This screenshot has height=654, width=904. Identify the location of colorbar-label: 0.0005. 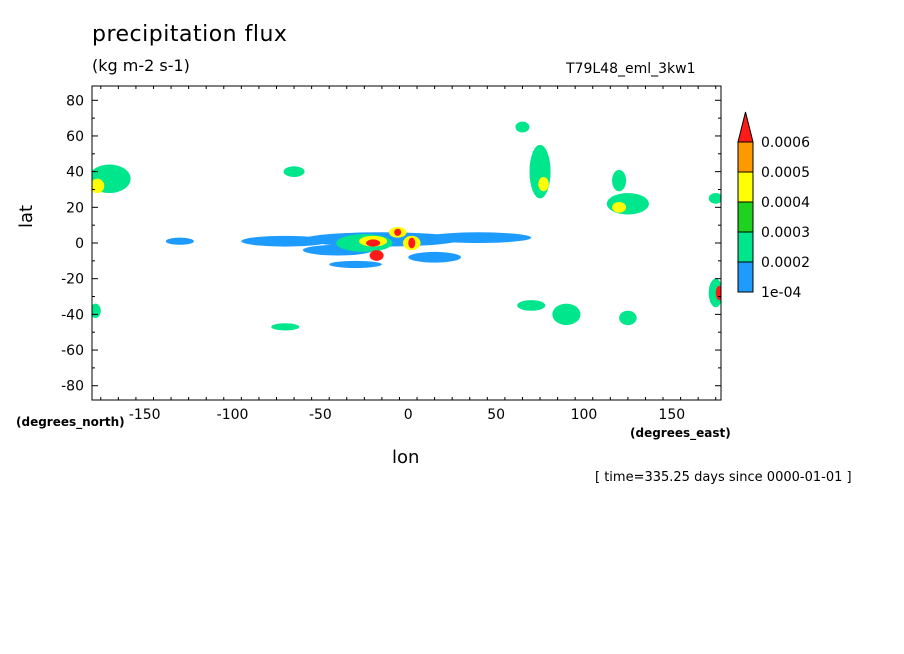
(785, 173).